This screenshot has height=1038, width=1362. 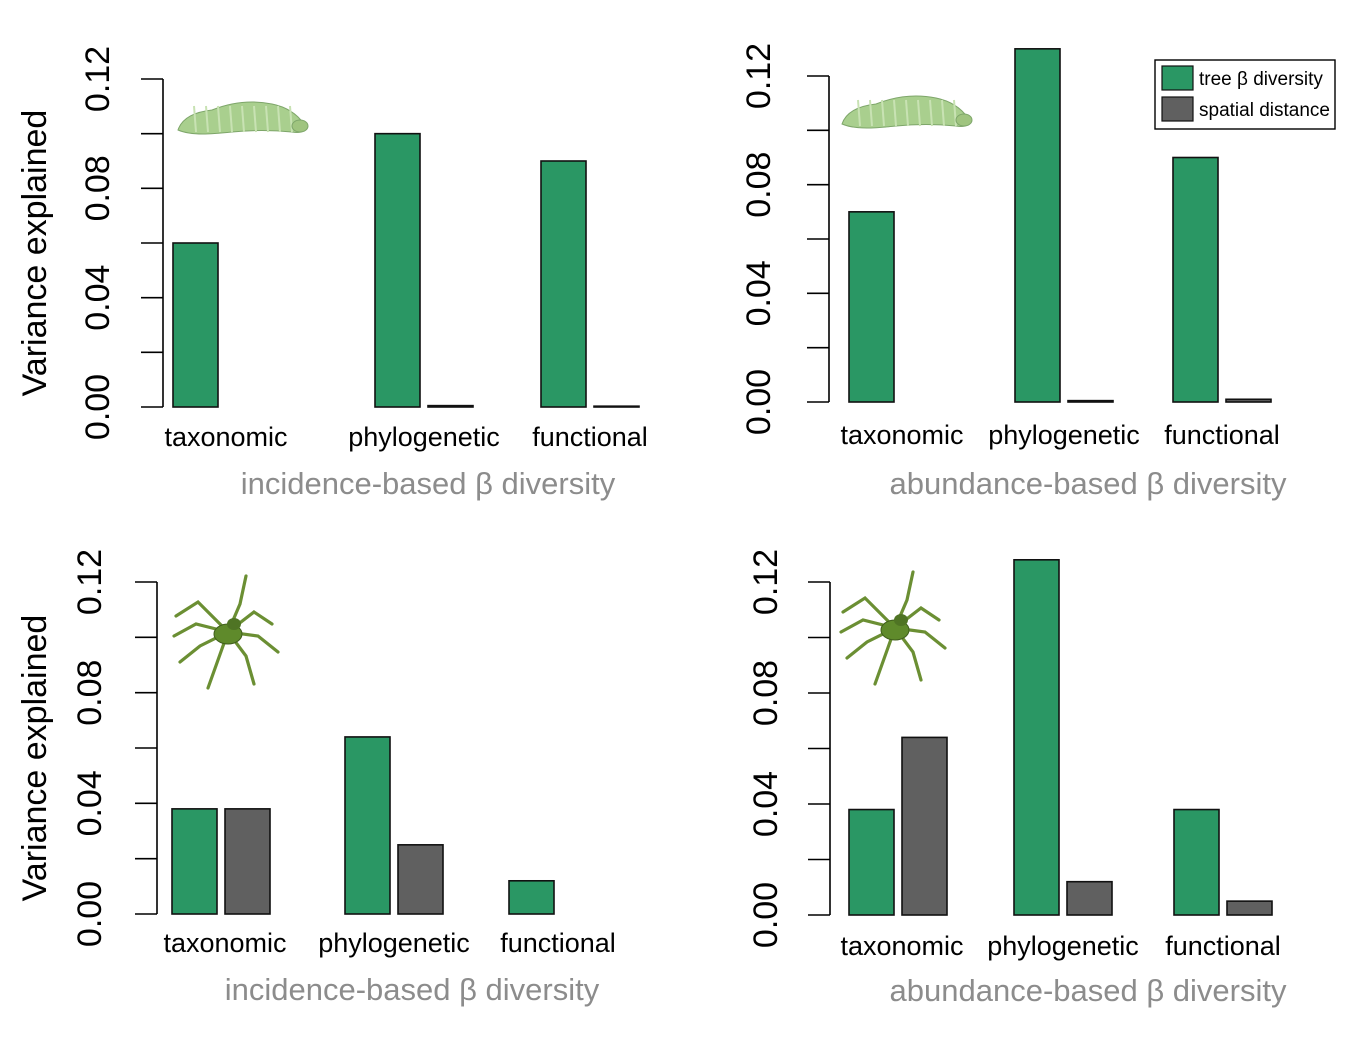 What do you see at coordinates (1245, 94) in the screenshot?
I see `legend: tree β diversity spatial distance` at bounding box center [1245, 94].